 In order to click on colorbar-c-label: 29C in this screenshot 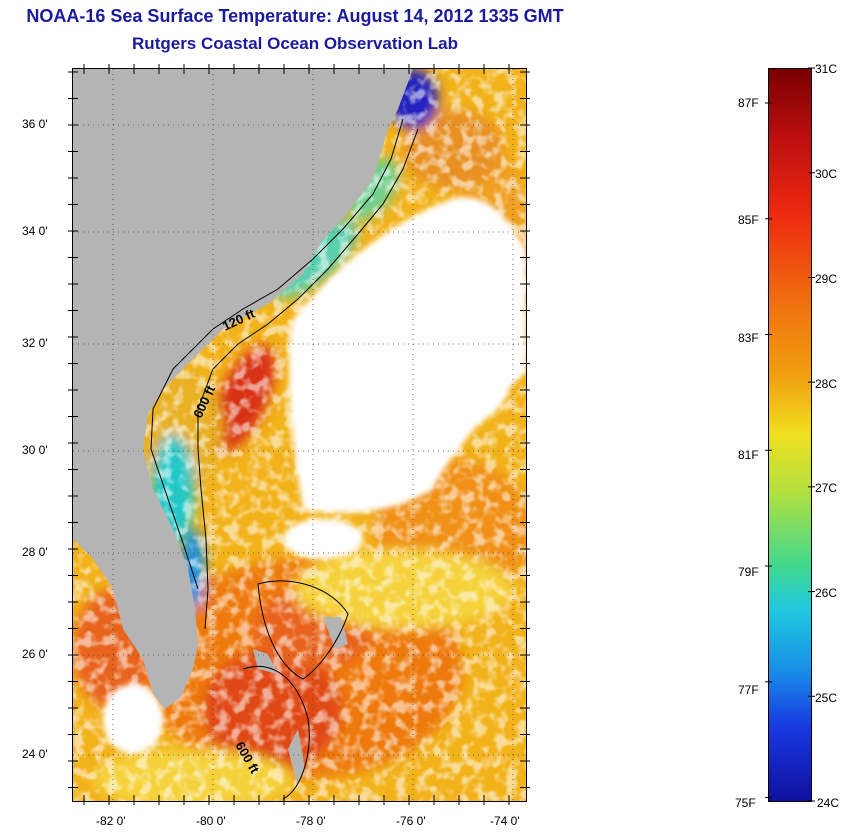, I will do `click(826, 279)`.